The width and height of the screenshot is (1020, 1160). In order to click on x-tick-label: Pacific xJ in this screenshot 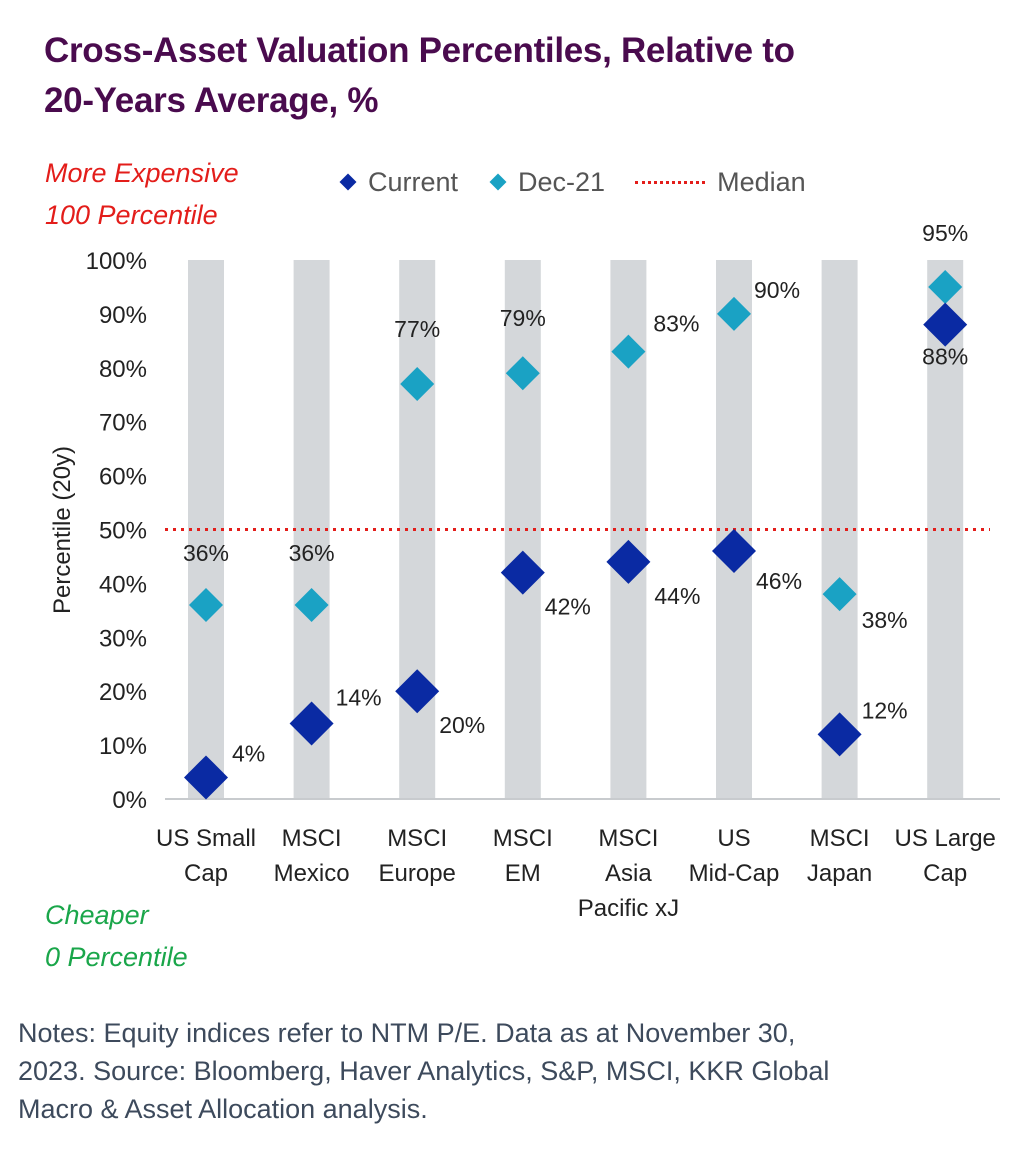, I will do `click(628, 908)`.